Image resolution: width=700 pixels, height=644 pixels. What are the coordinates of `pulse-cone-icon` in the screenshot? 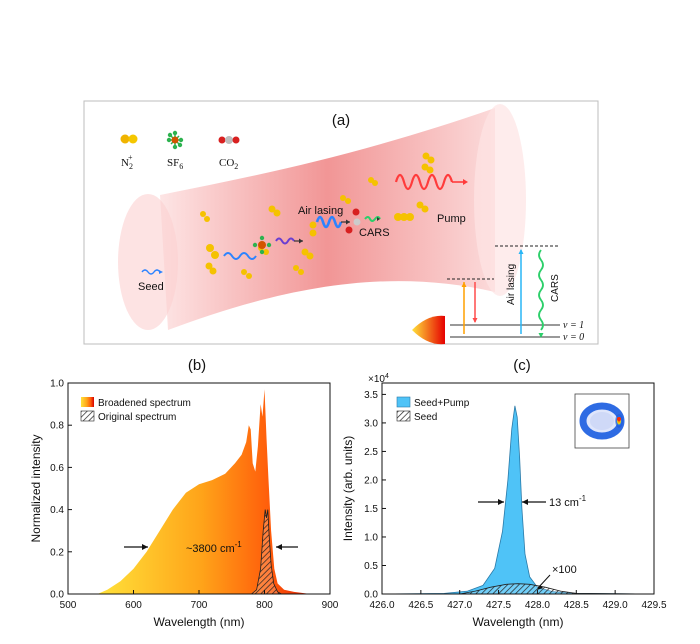 It's located at (428, 330).